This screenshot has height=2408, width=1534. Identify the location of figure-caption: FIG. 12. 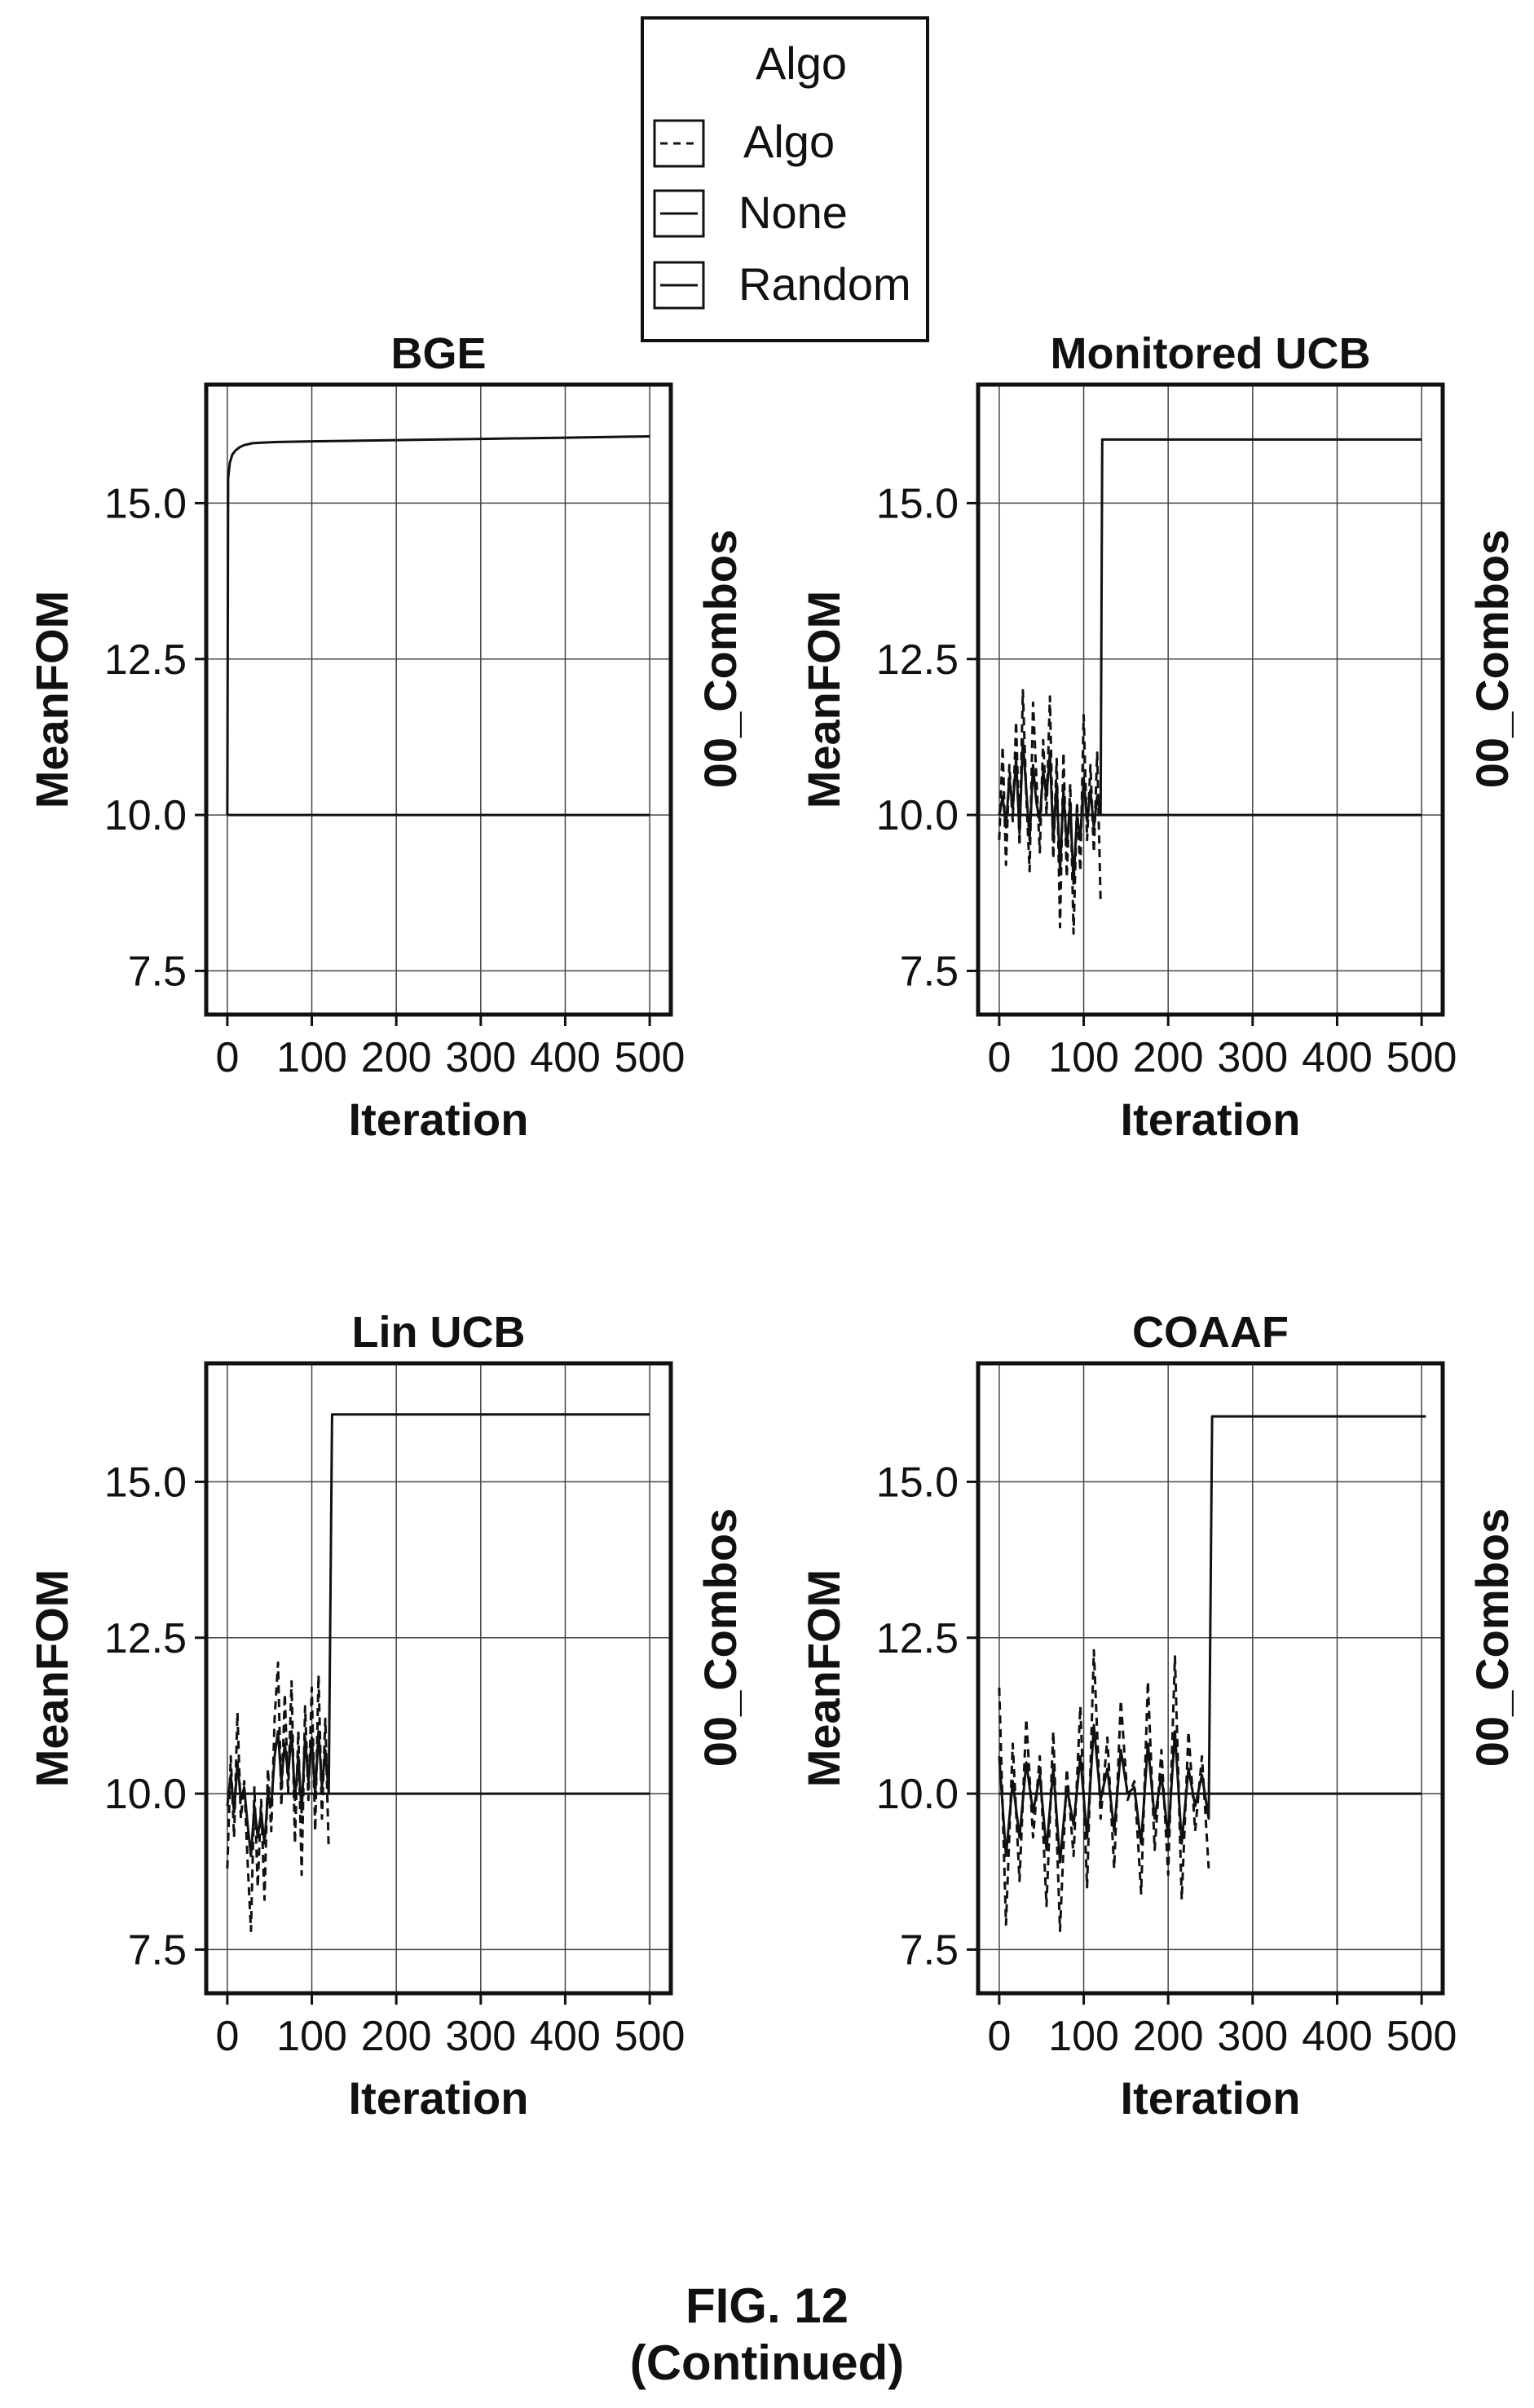
(767, 2306).